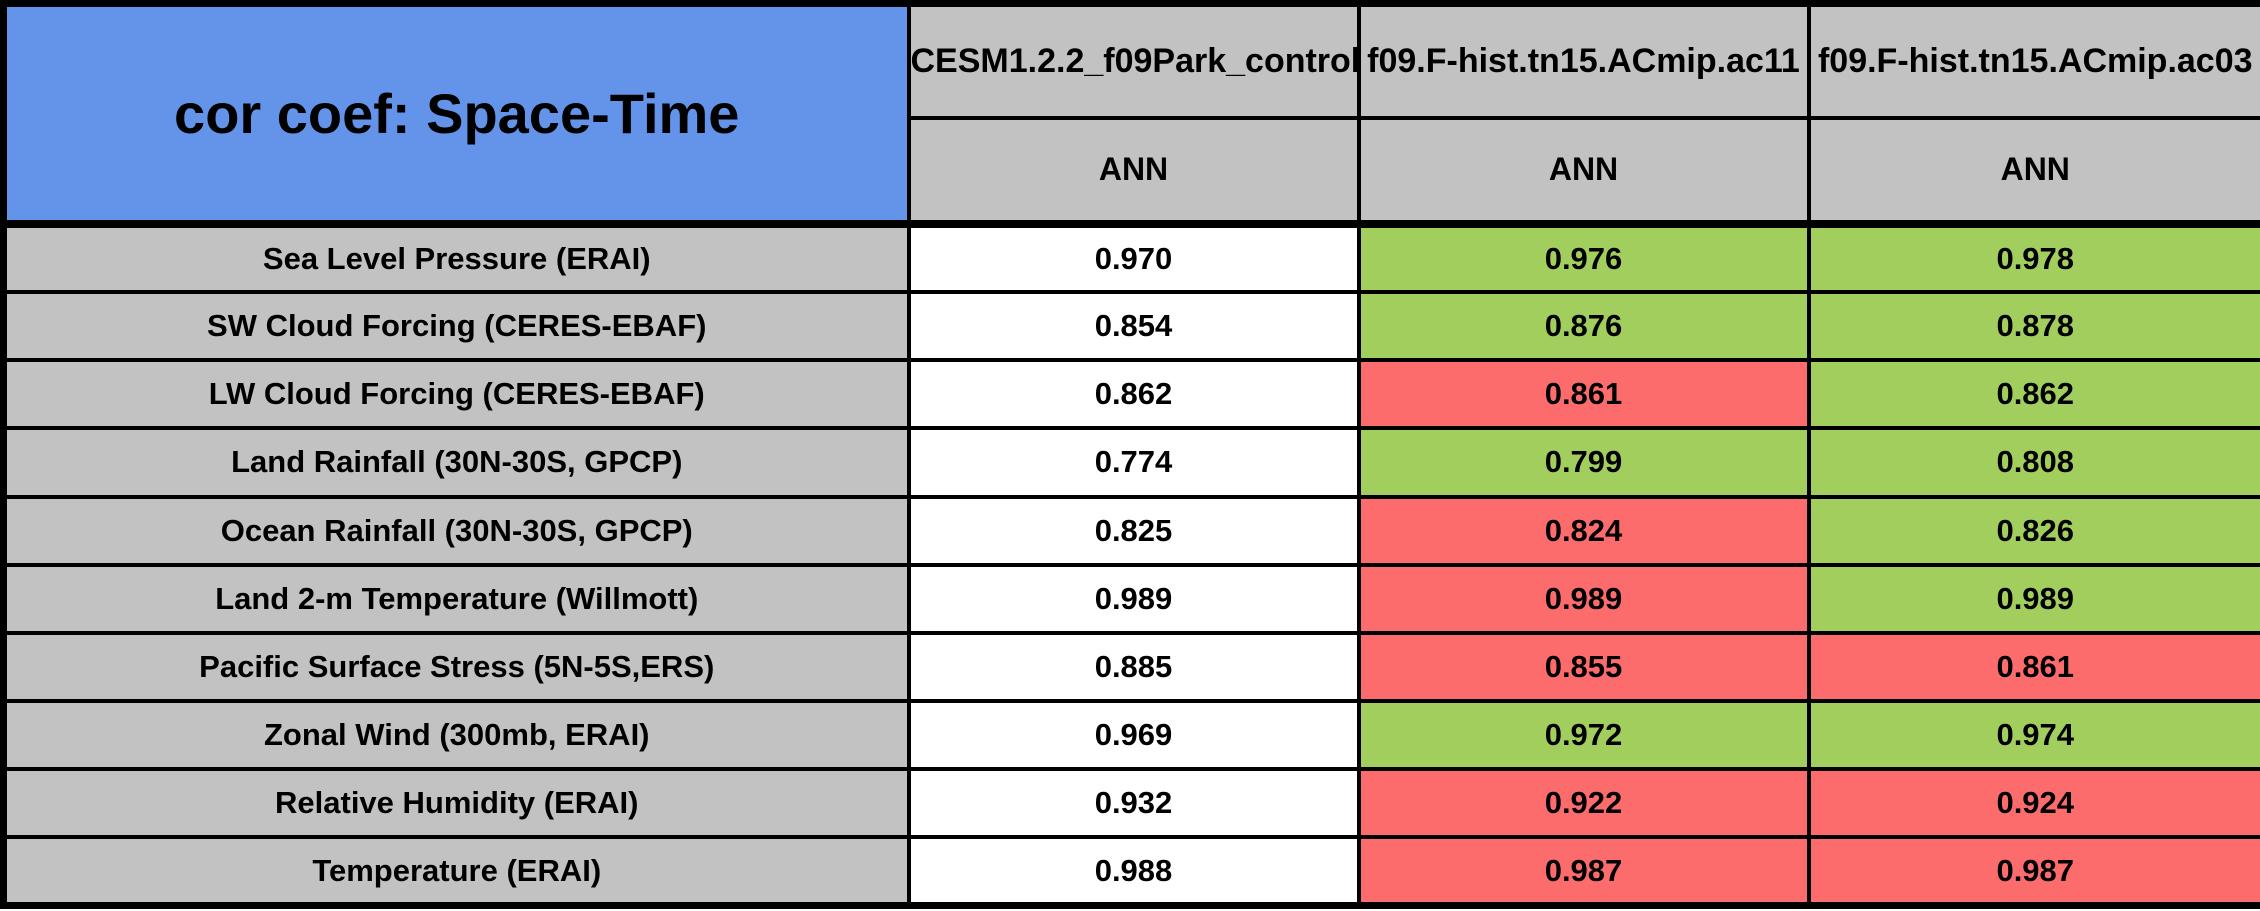  Describe the element at coordinates (1583, 462) in the screenshot. I see `value-cell: 0.799` at that location.